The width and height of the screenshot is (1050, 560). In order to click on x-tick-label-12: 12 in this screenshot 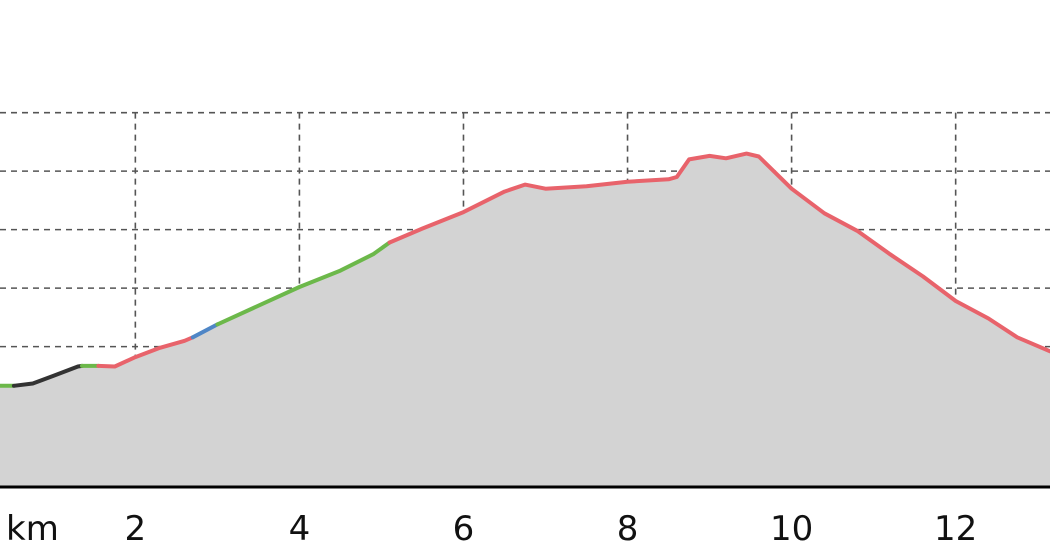, I will do `click(955, 529)`.